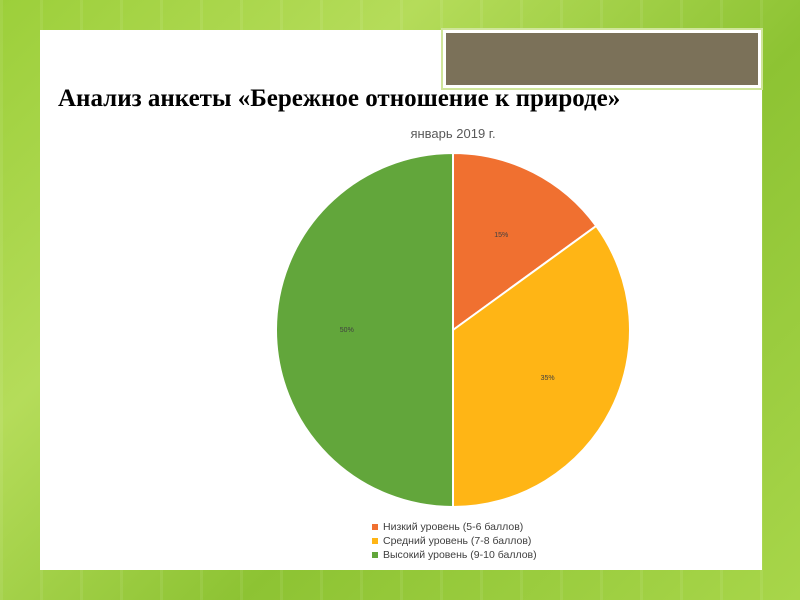 The width and height of the screenshot is (800, 600). What do you see at coordinates (453, 133) in the screenshot?
I see `chart-title: январь 2019 г.` at bounding box center [453, 133].